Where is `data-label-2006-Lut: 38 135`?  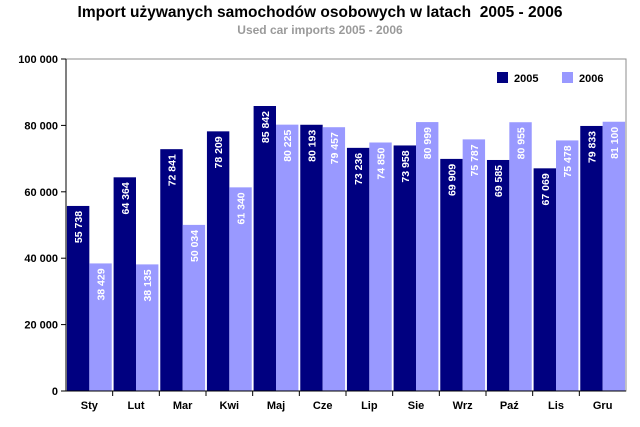 data-label-2006-Lut: 38 135 is located at coordinates (148, 285).